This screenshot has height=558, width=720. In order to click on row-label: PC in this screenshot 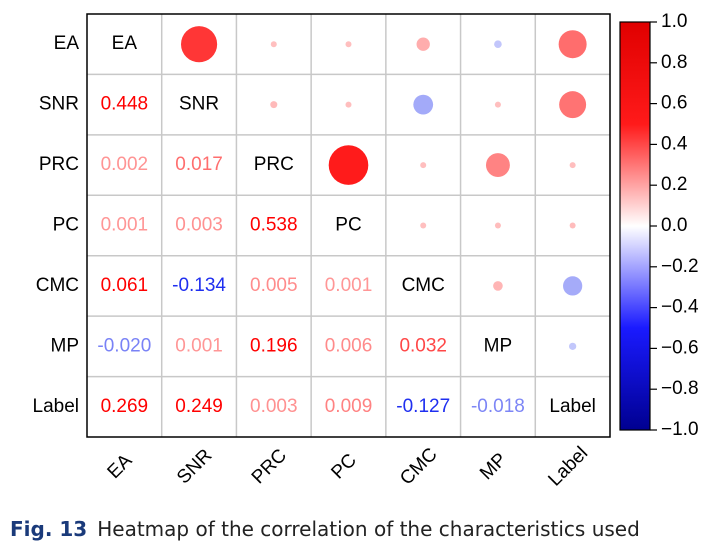, I will do `click(66, 225)`.